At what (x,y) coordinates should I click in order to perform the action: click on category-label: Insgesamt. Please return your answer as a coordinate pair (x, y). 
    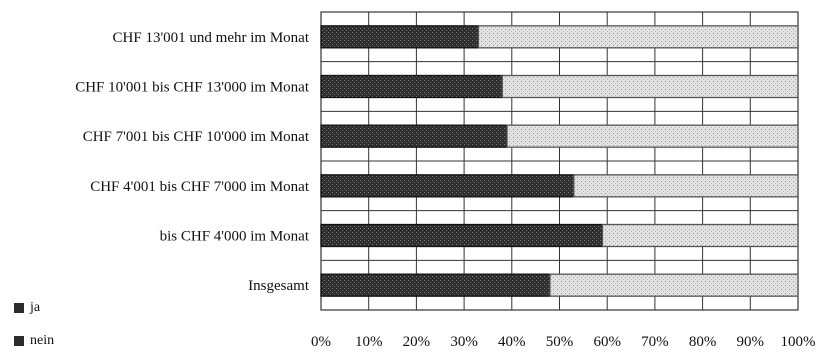
    Looking at the image, I should click on (279, 286).